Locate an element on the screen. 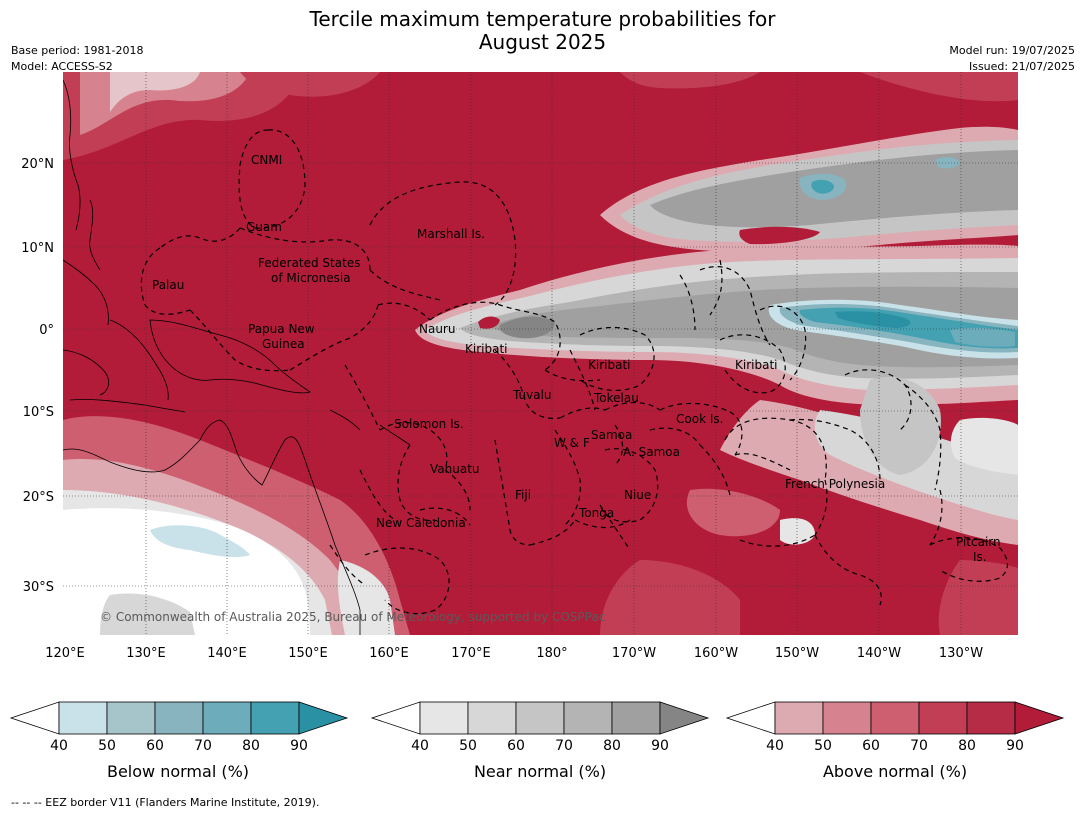 This screenshot has height=816, width=1085. lon-tick: 160°E is located at coordinates (389, 653).